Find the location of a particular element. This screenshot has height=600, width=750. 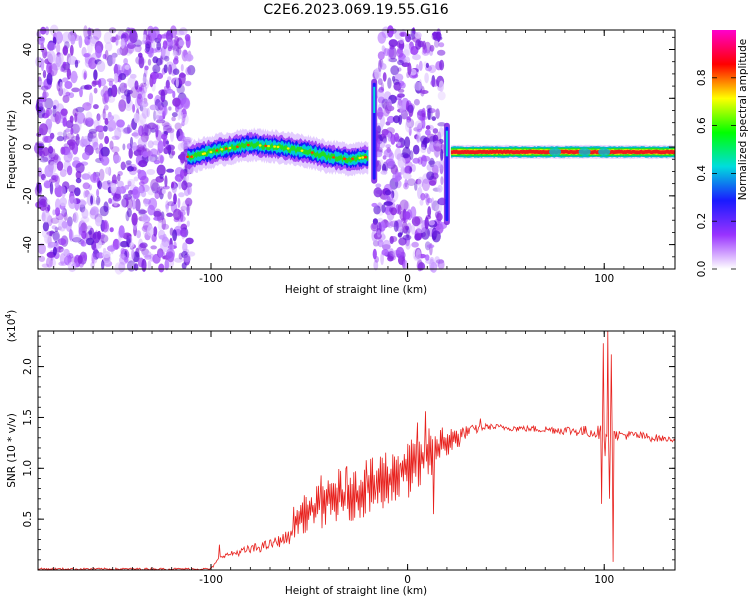

y-tick-label: 1.5 is located at coordinates (28, 417).